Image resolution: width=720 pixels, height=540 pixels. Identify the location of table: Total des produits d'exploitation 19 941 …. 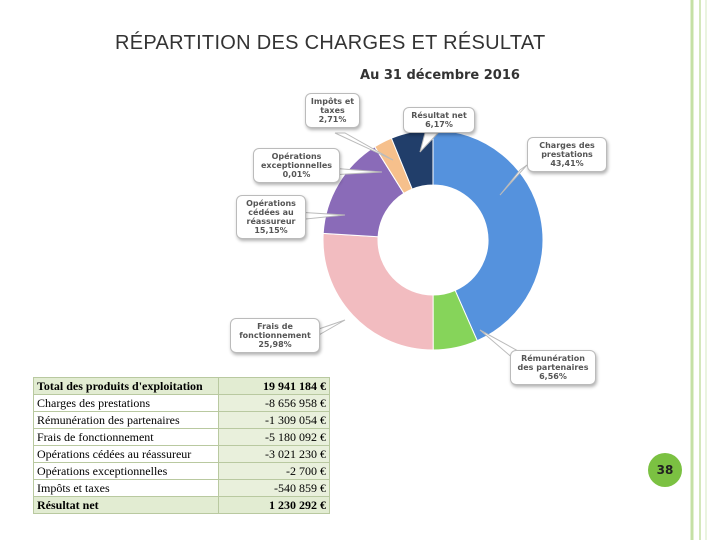
(181, 445).